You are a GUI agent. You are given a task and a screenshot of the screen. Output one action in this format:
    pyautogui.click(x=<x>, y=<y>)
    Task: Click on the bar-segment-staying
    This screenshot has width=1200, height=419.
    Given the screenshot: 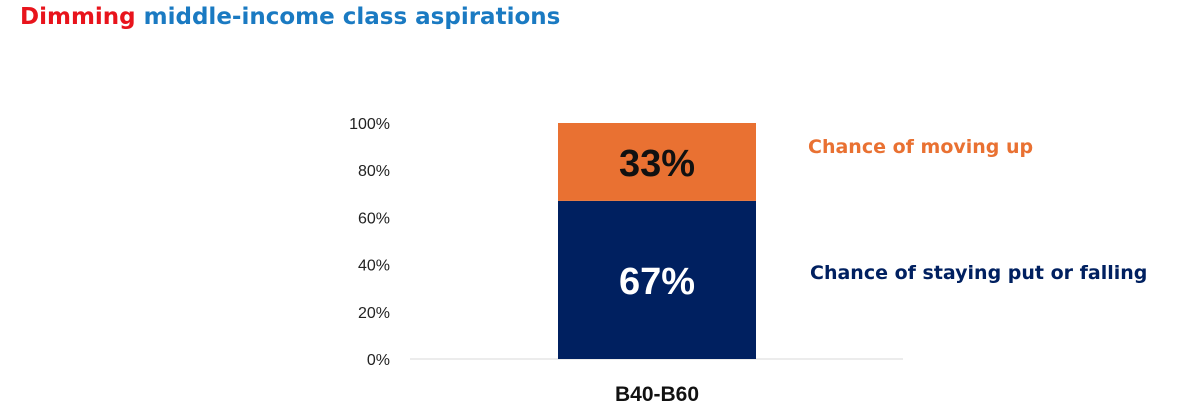 What is the action you would take?
    pyautogui.click(x=657, y=279)
    